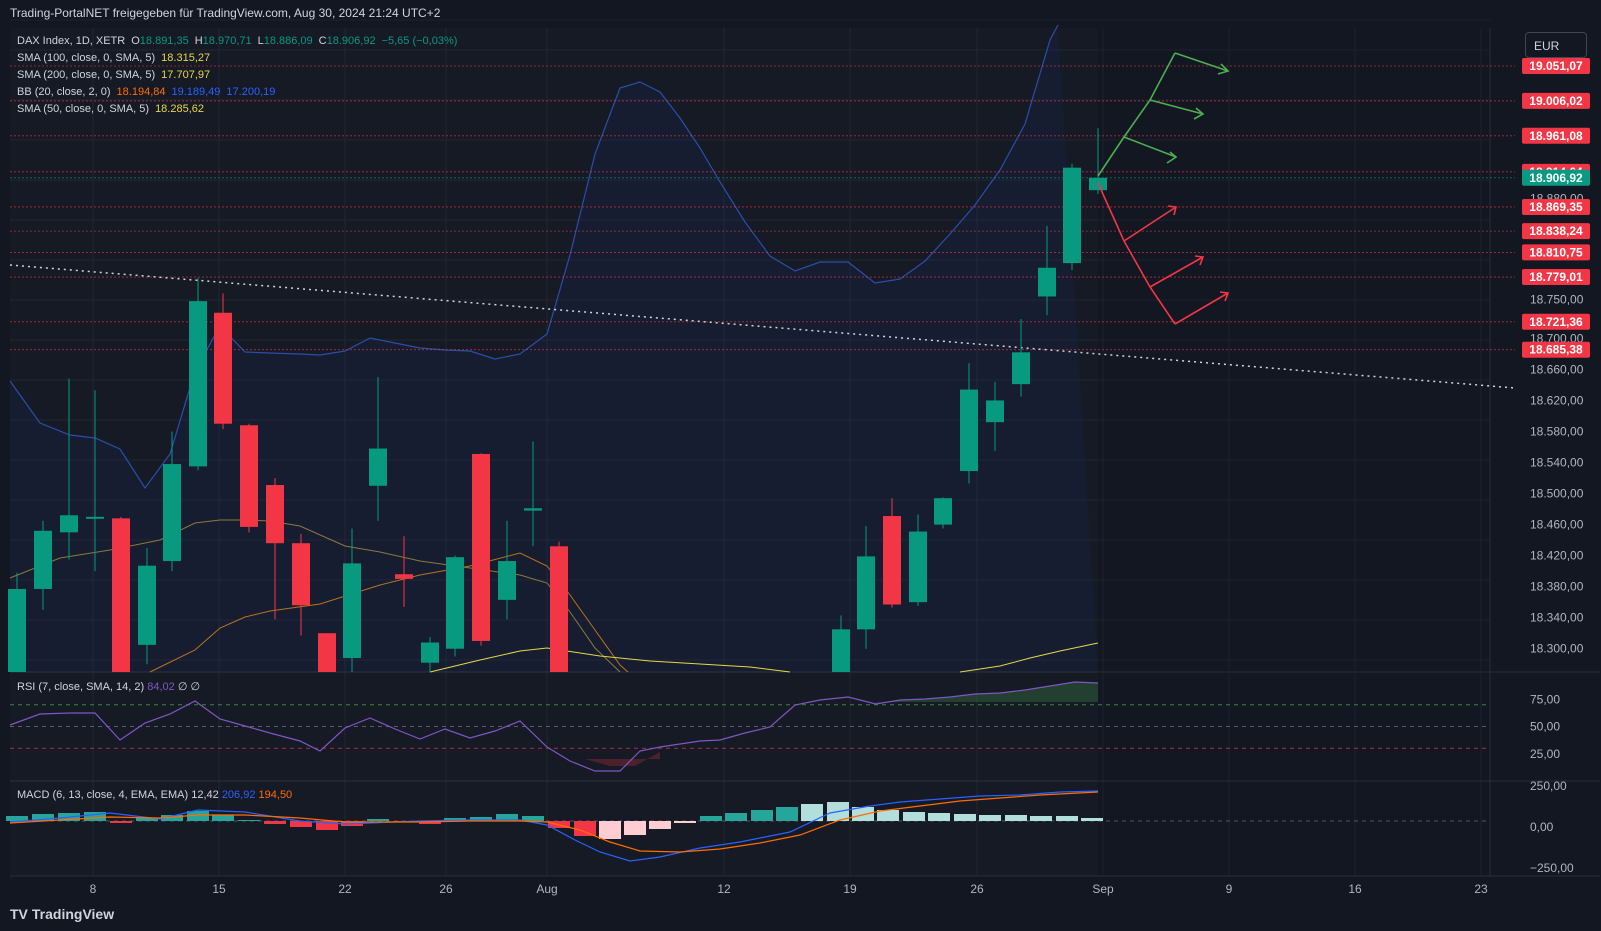 Image resolution: width=1601 pixels, height=931 pixels. What do you see at coordinates (71, 41) in the screenshot?
I see `legend-symbol: DAX Index, 1D, XETR` at bounding box center [71, 41].